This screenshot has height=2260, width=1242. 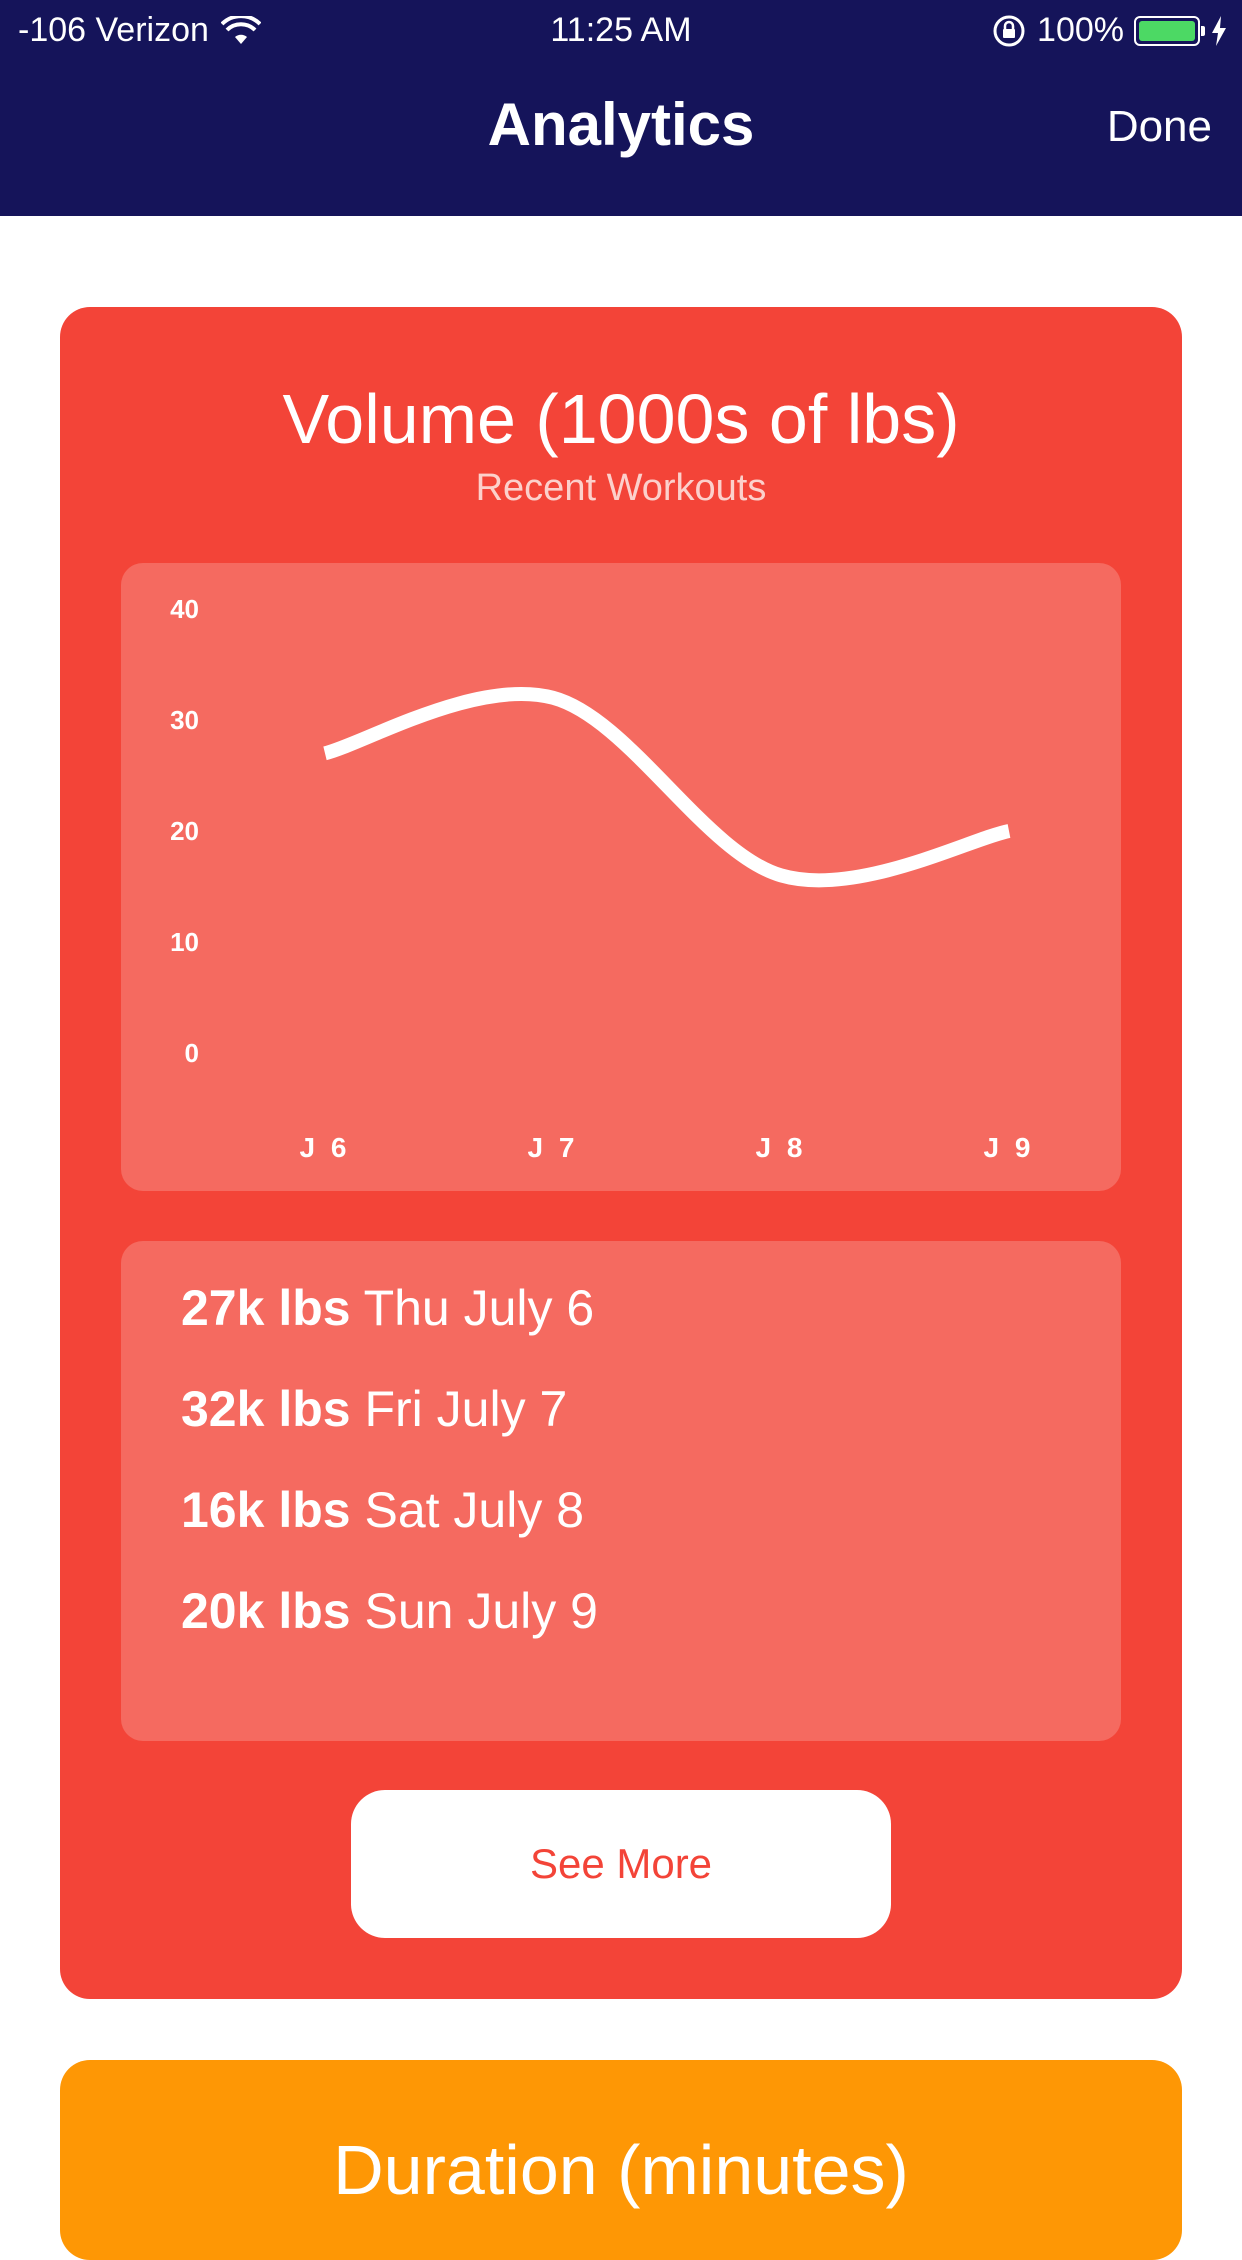 I want to click on charging-bolt-icon, so click(x=1219, y=30).